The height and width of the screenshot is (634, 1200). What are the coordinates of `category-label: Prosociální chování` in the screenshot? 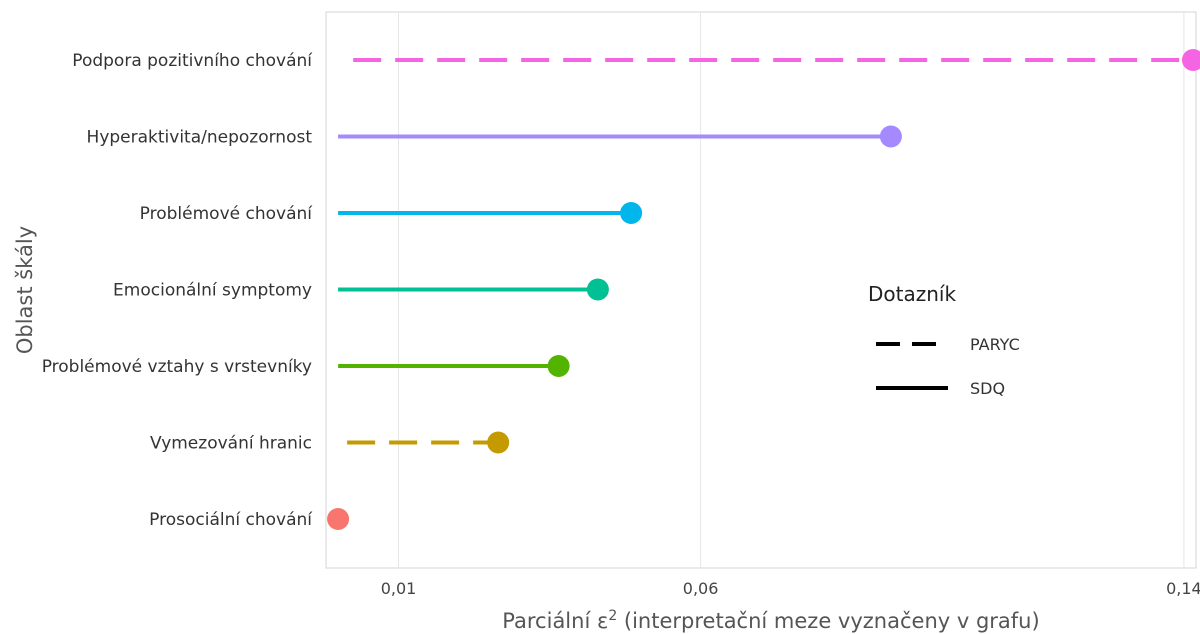 It's located at (231, 520).